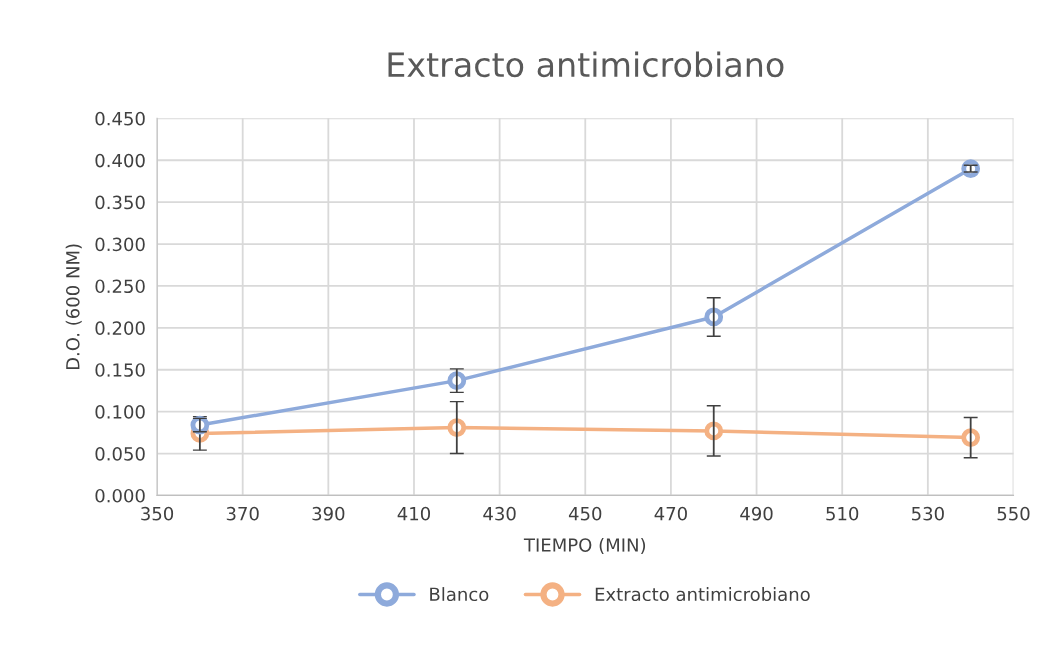  I want to click on y-tick-label: 0.200, so click(120, 328).